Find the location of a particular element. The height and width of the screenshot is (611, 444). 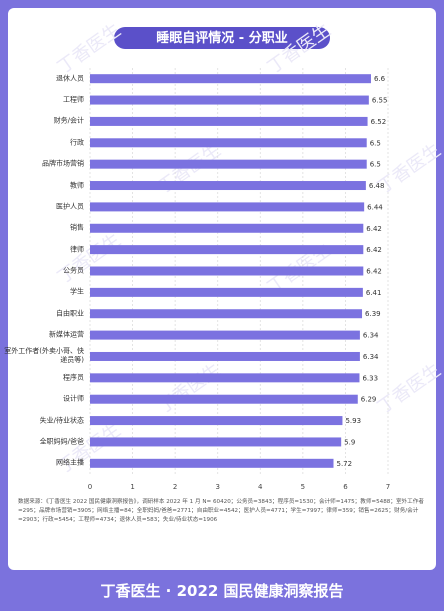

y-tick-label: 公务员 is located at coordinates (73, 270).